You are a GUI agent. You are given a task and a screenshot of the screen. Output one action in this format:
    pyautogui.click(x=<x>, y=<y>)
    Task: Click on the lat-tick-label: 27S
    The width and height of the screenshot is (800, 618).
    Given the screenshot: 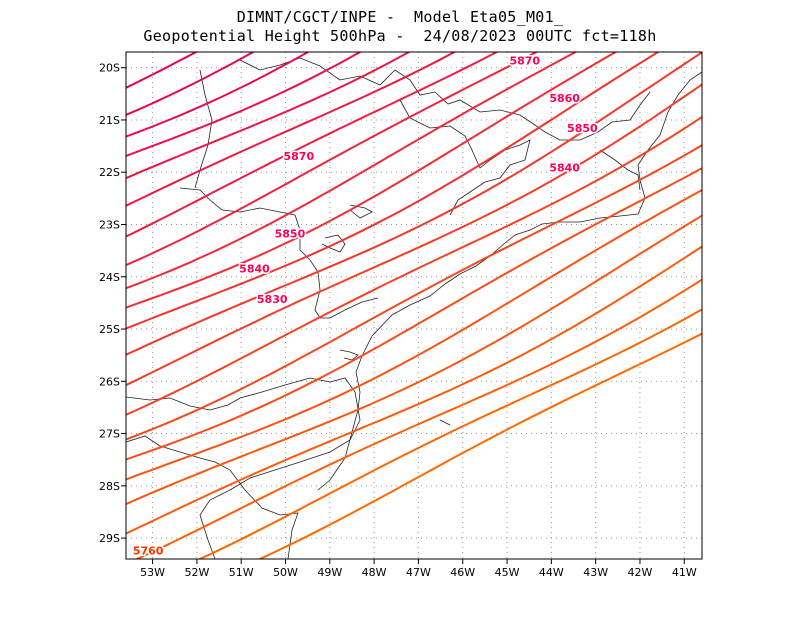 What is the action you would take?
    pyautogui.click(x=109, y=434)
    